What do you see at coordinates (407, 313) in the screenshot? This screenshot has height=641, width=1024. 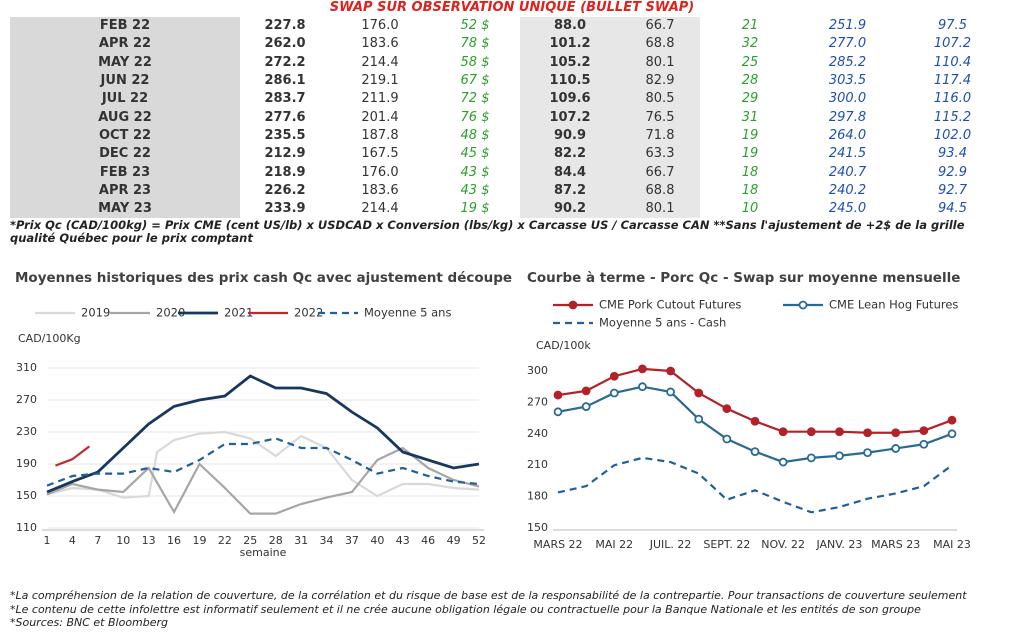 I see `legend-label: Moyenne 5 ans` at bounding box center [407, 313].